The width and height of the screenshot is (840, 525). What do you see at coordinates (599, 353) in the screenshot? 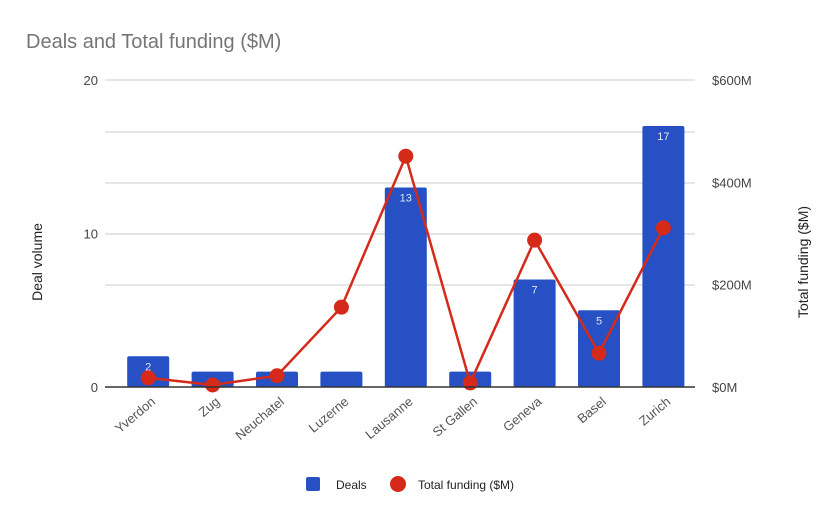
I see `funding-point-basel` at bounding box center [599, 353].